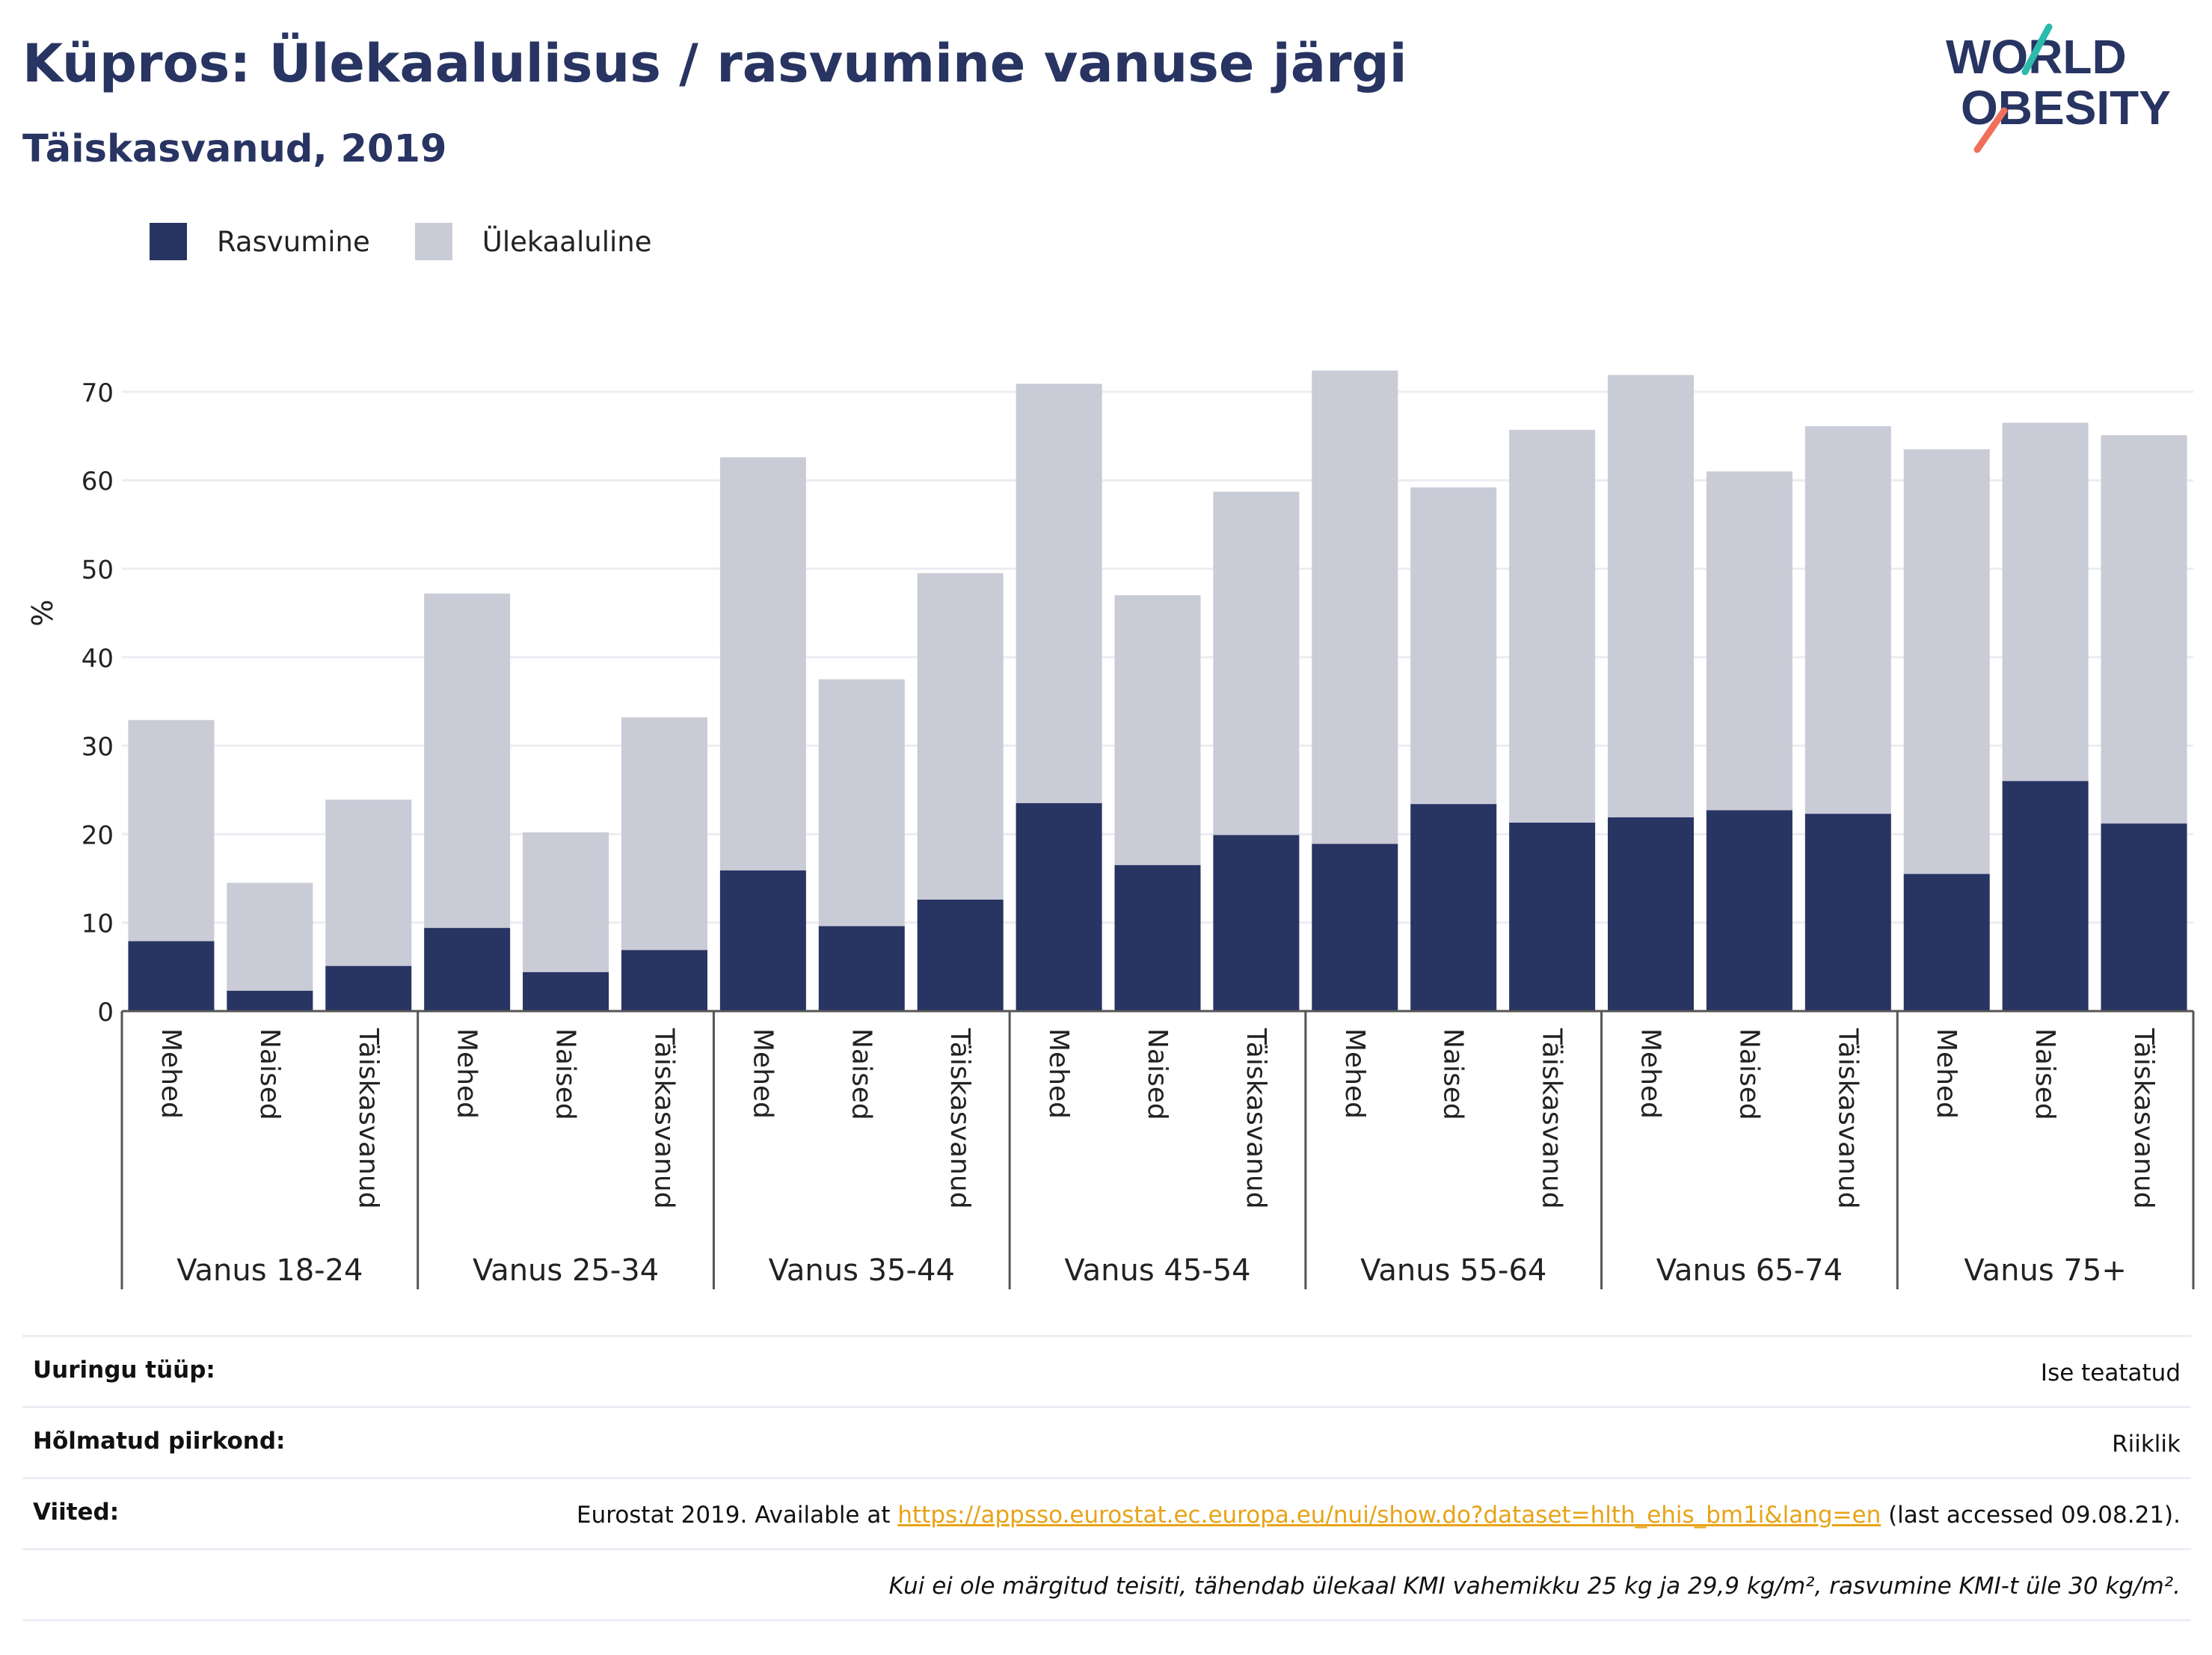  What do you see at coordinates (234, 149) in the screenshot?
I see `page-subtitle: Täiskasvanud, 2019` at bounding box center [234, 149].